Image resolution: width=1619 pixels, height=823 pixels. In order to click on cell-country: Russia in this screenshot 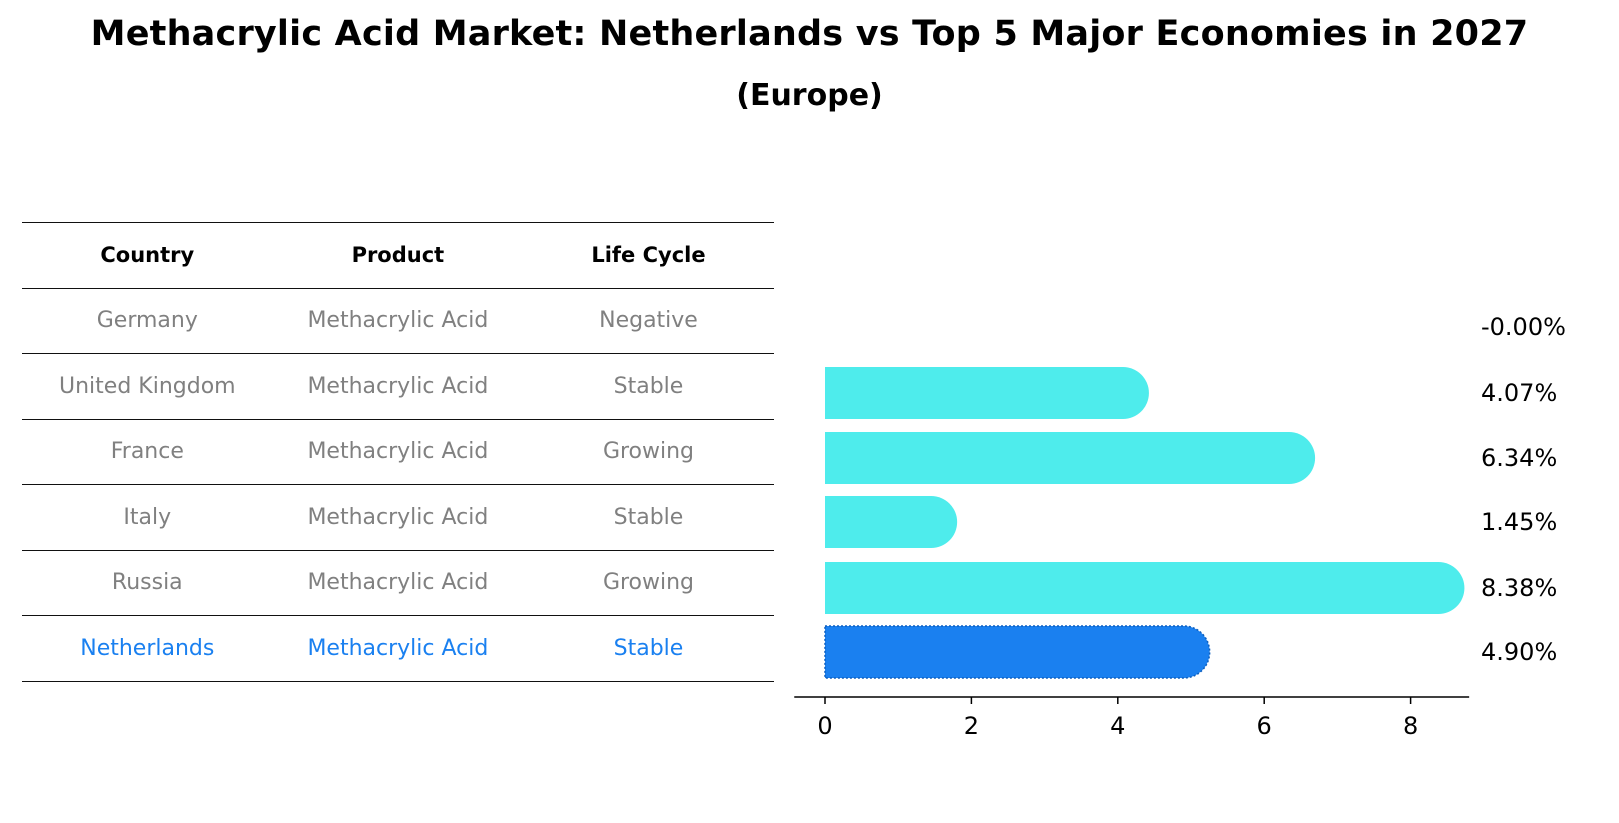, I will do `click(147, 583)`.